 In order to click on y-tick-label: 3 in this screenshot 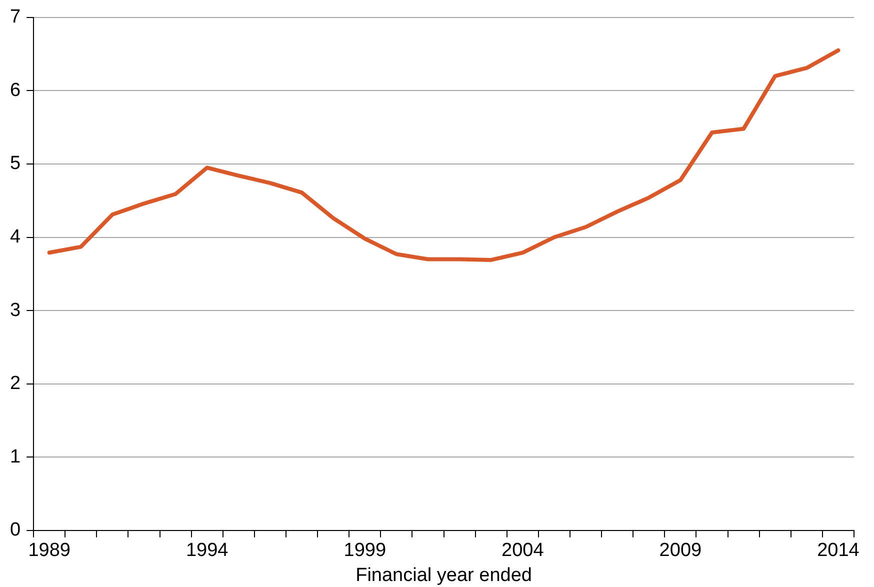, I will do `click(15, 310)`.